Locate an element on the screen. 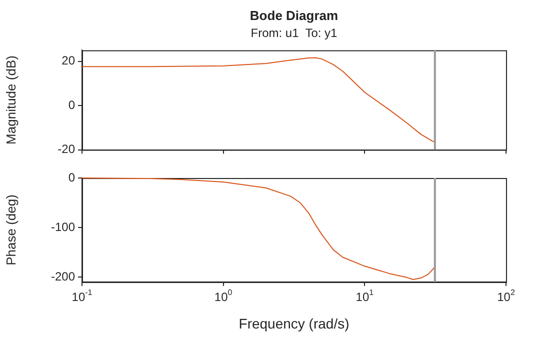 The width and height of the screenshot is (560, 337). y-axis-title: Phase (deg) is located at coordinates (10, 230).